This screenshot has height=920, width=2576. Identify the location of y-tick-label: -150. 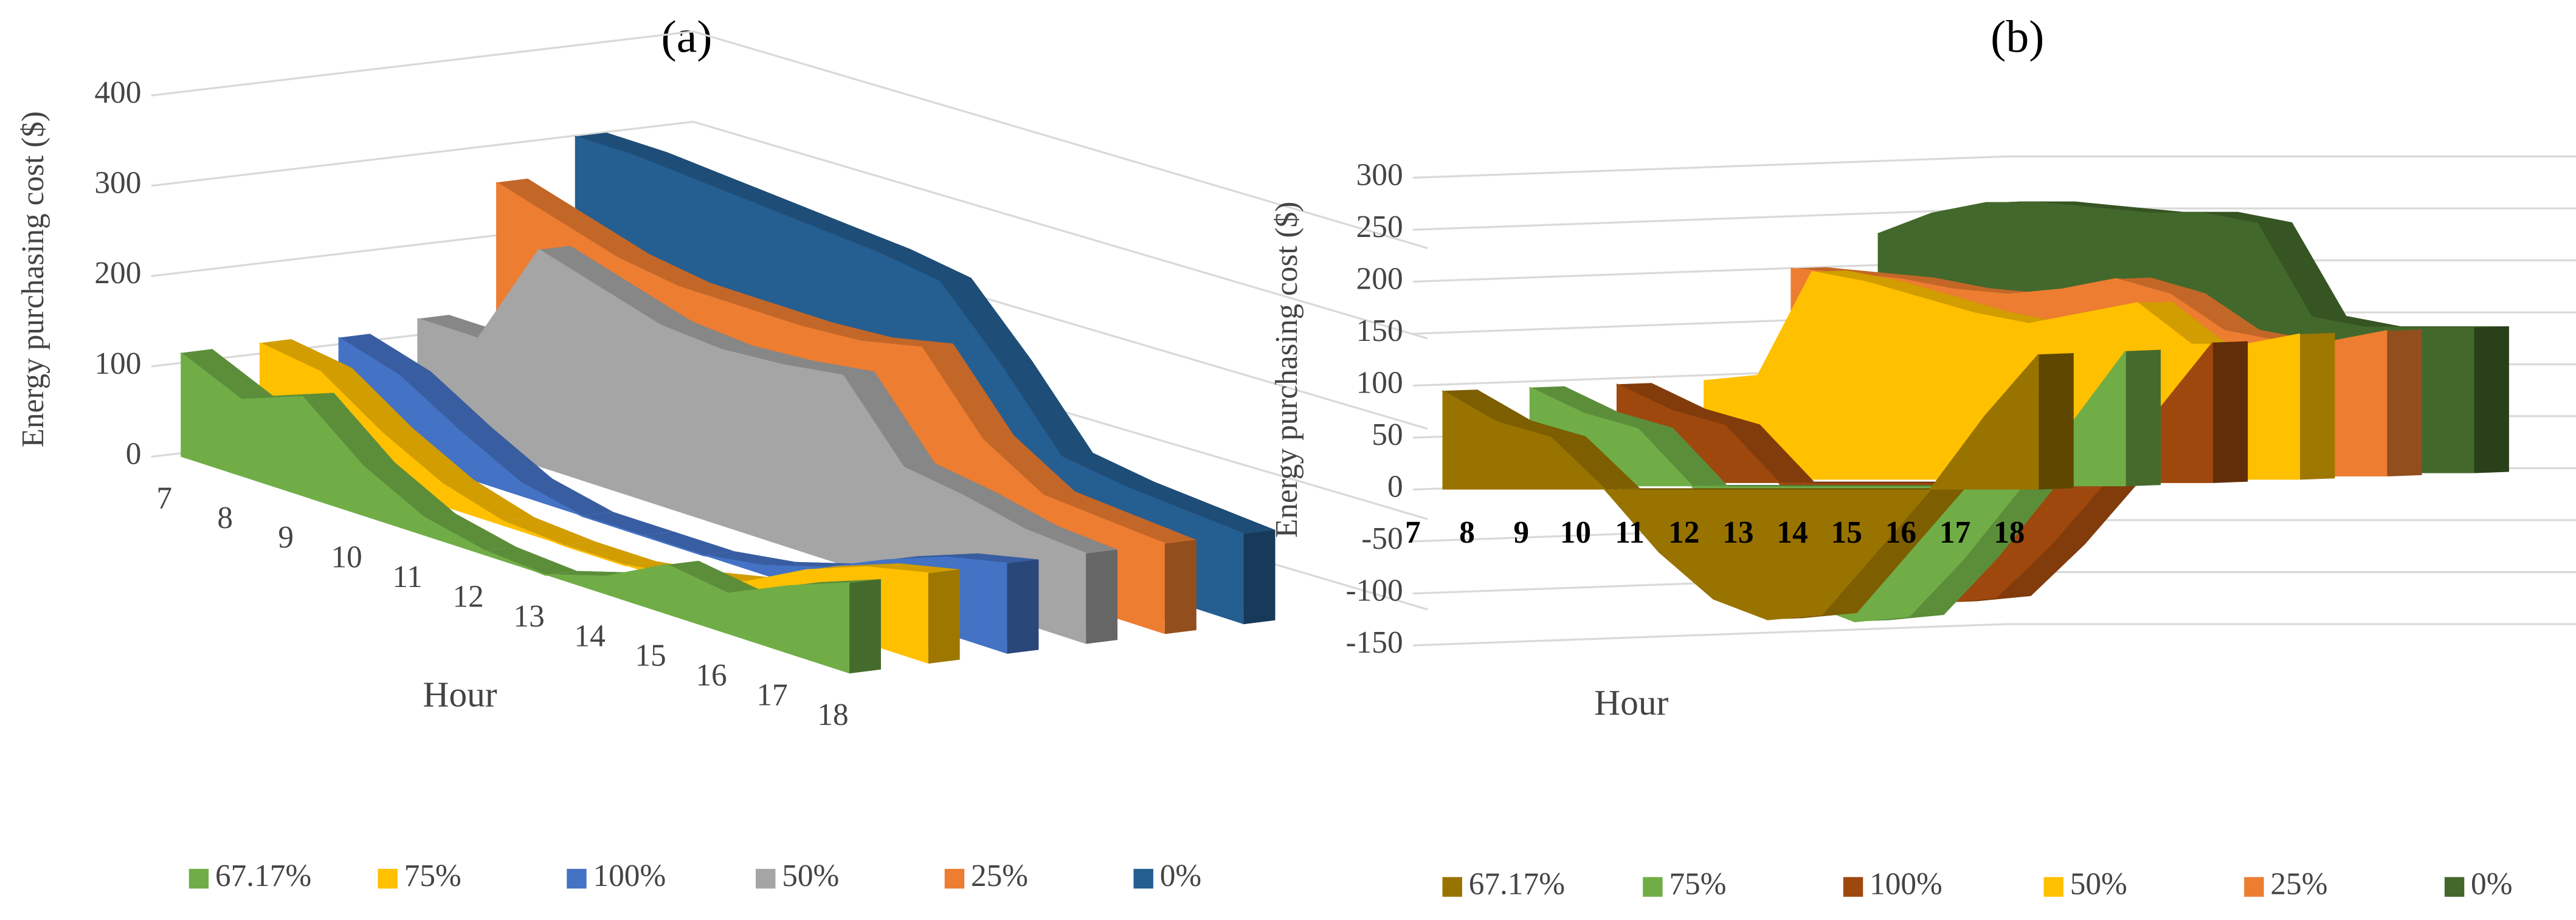
(1374, 643).